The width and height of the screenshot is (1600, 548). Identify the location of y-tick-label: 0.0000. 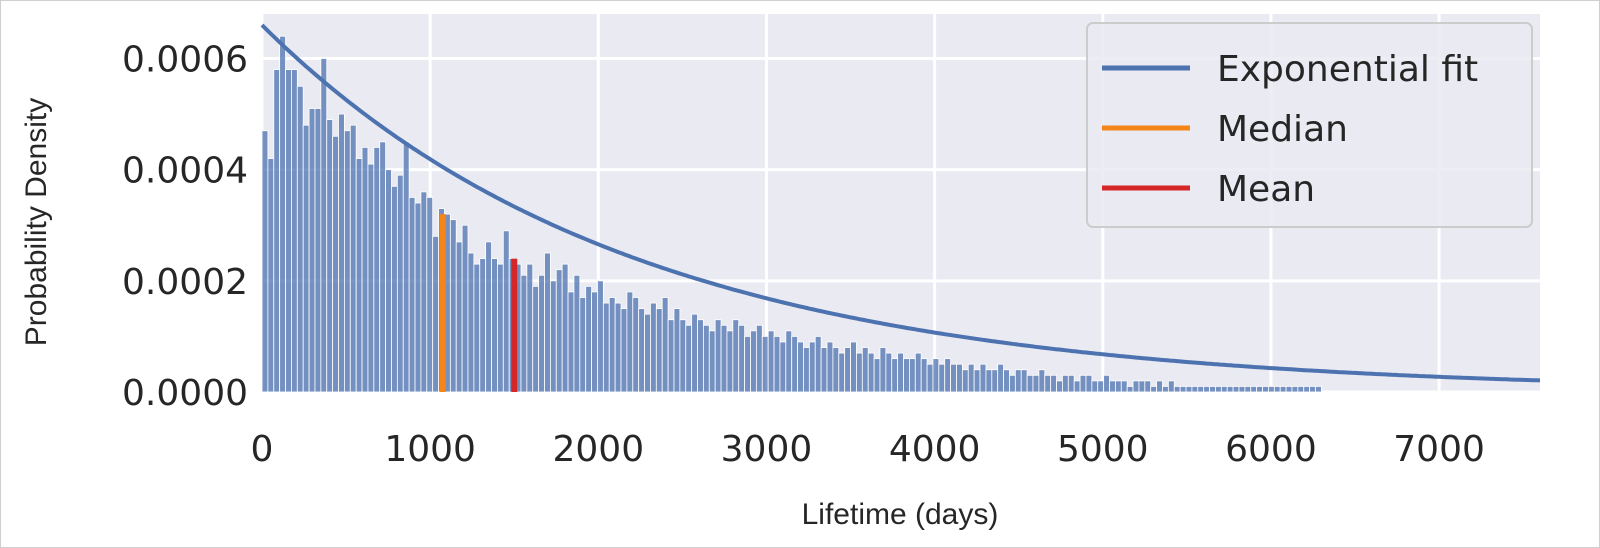
(185, 393).